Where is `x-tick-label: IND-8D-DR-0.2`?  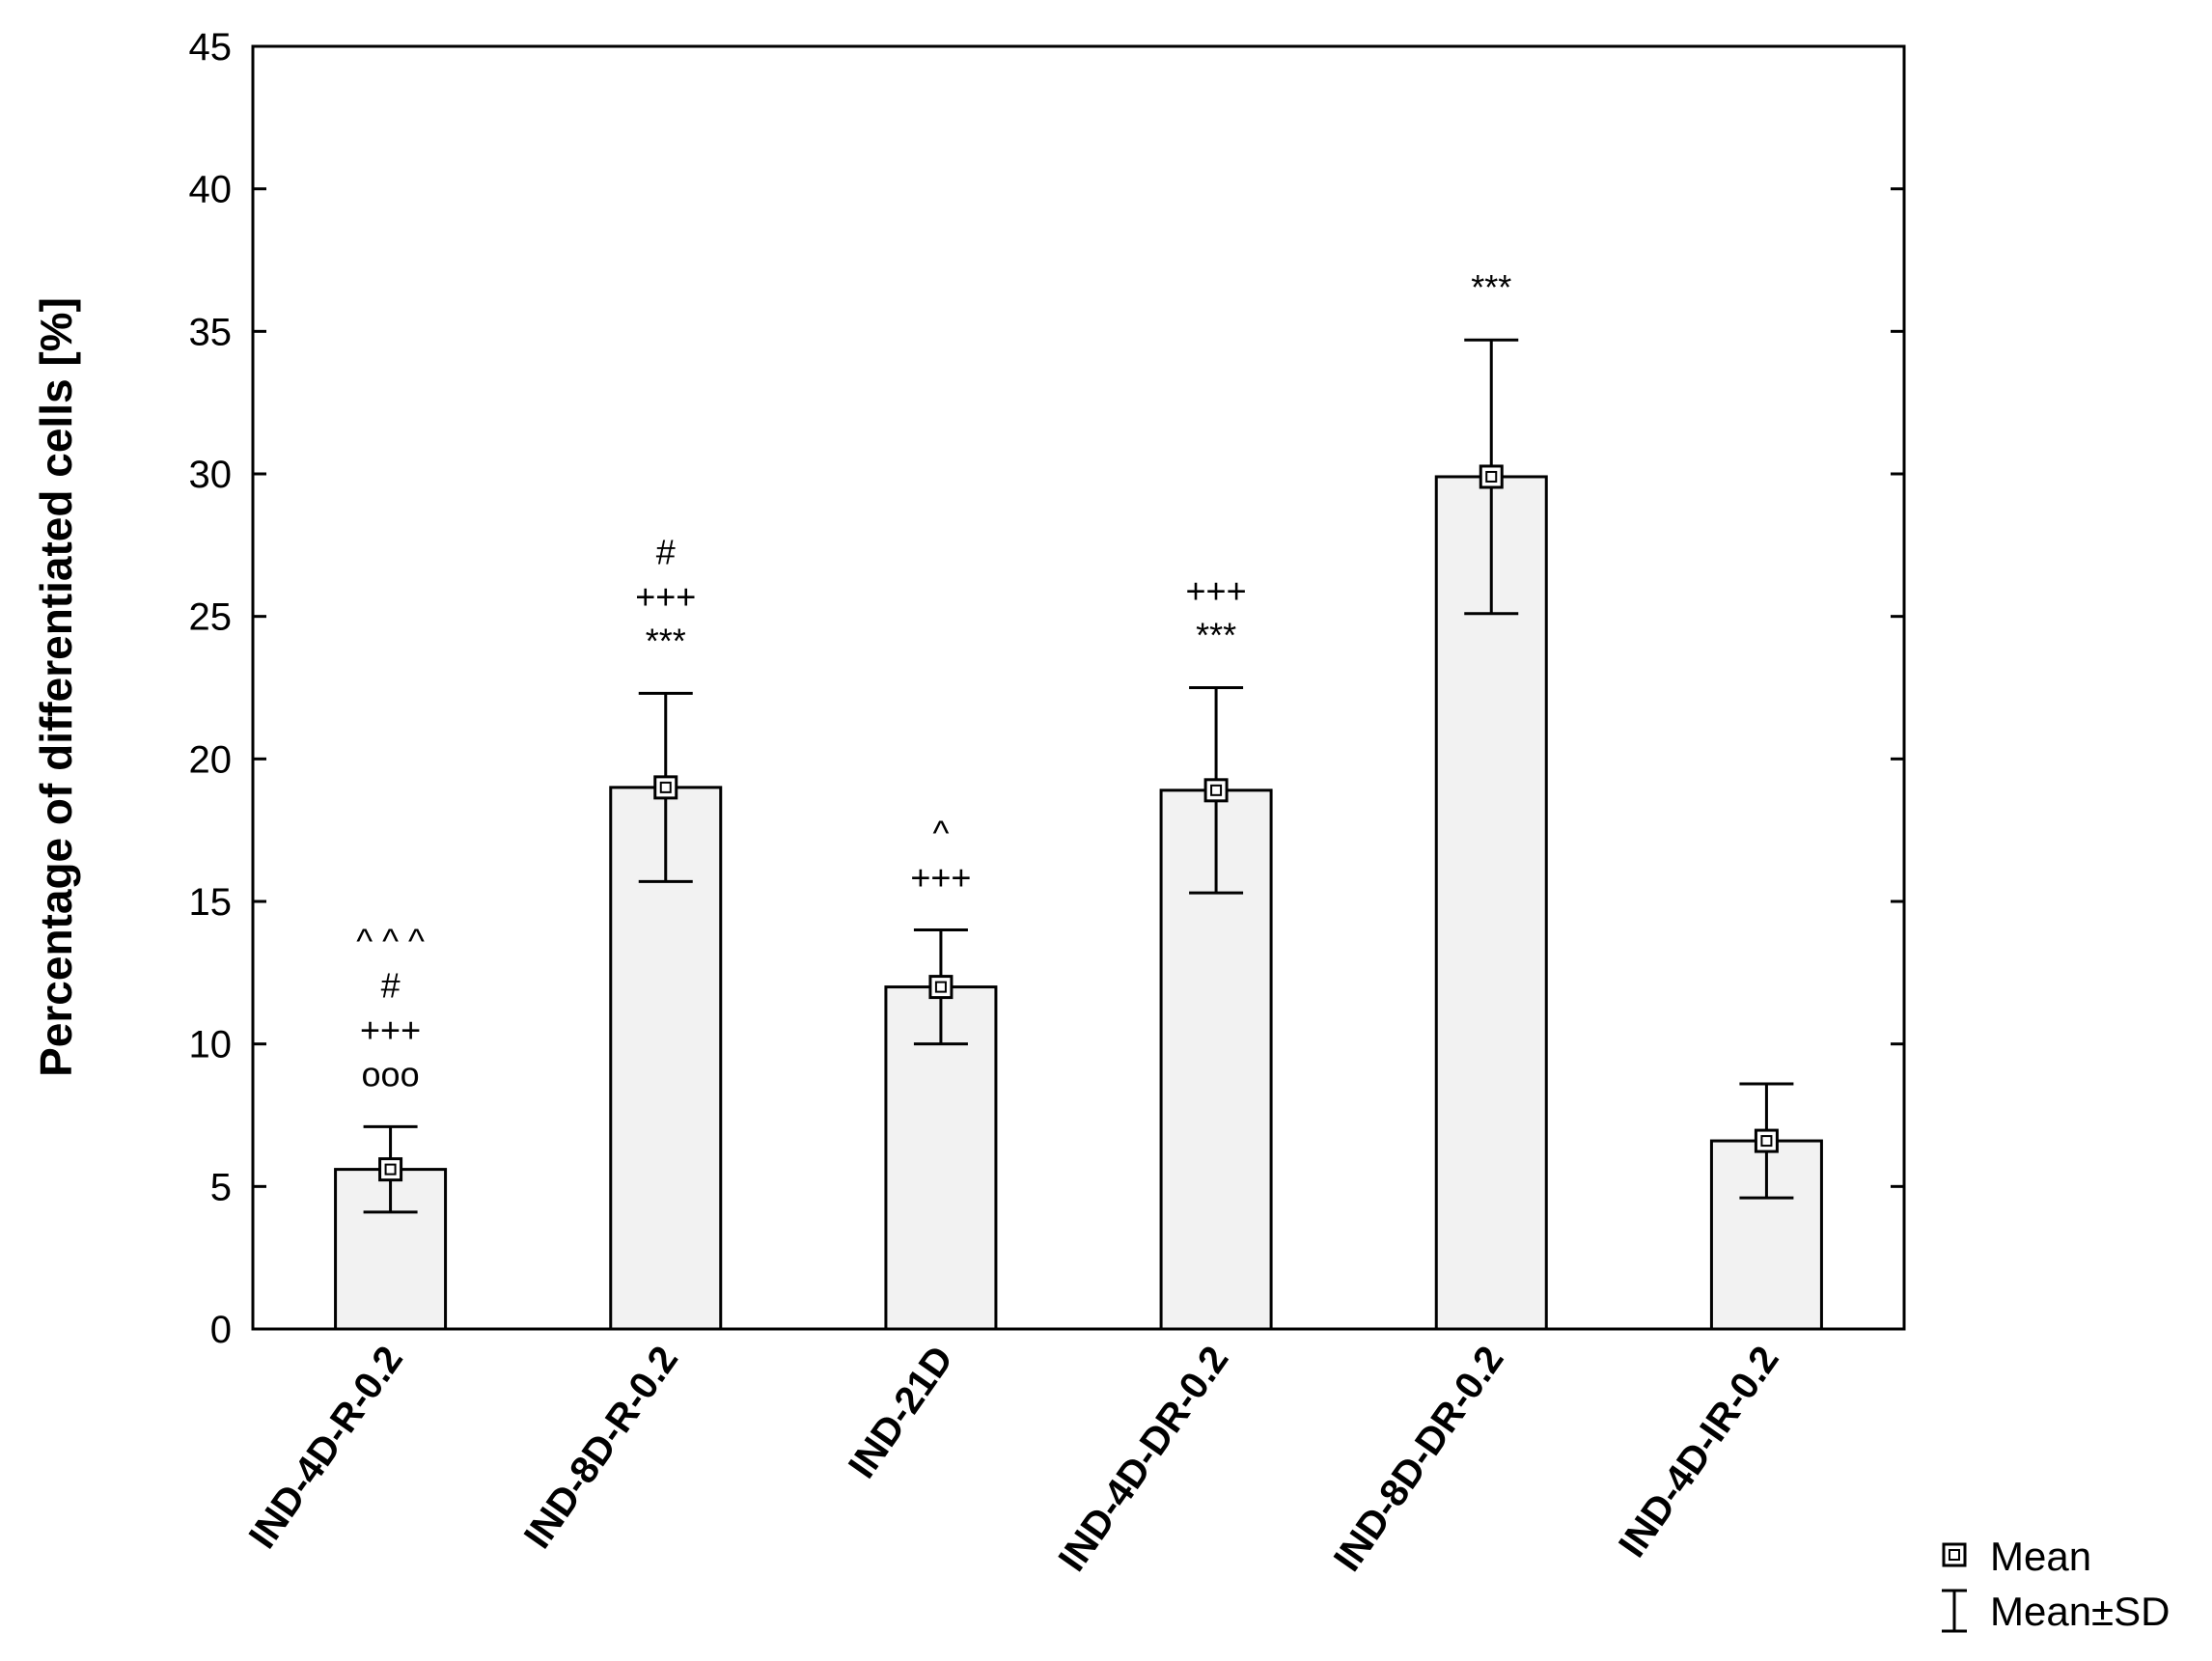
x-tick-label: IND-8D-DR-0.2 is located at coordinates (1419, 1459).